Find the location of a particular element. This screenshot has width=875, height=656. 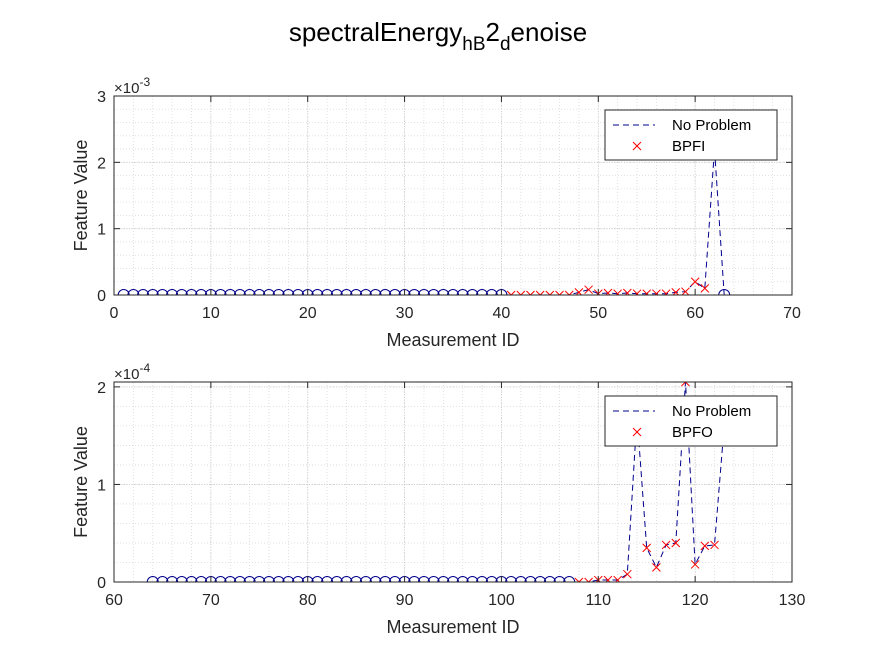

legend-fault-label: BPFI is located at coordinates (688, 146).